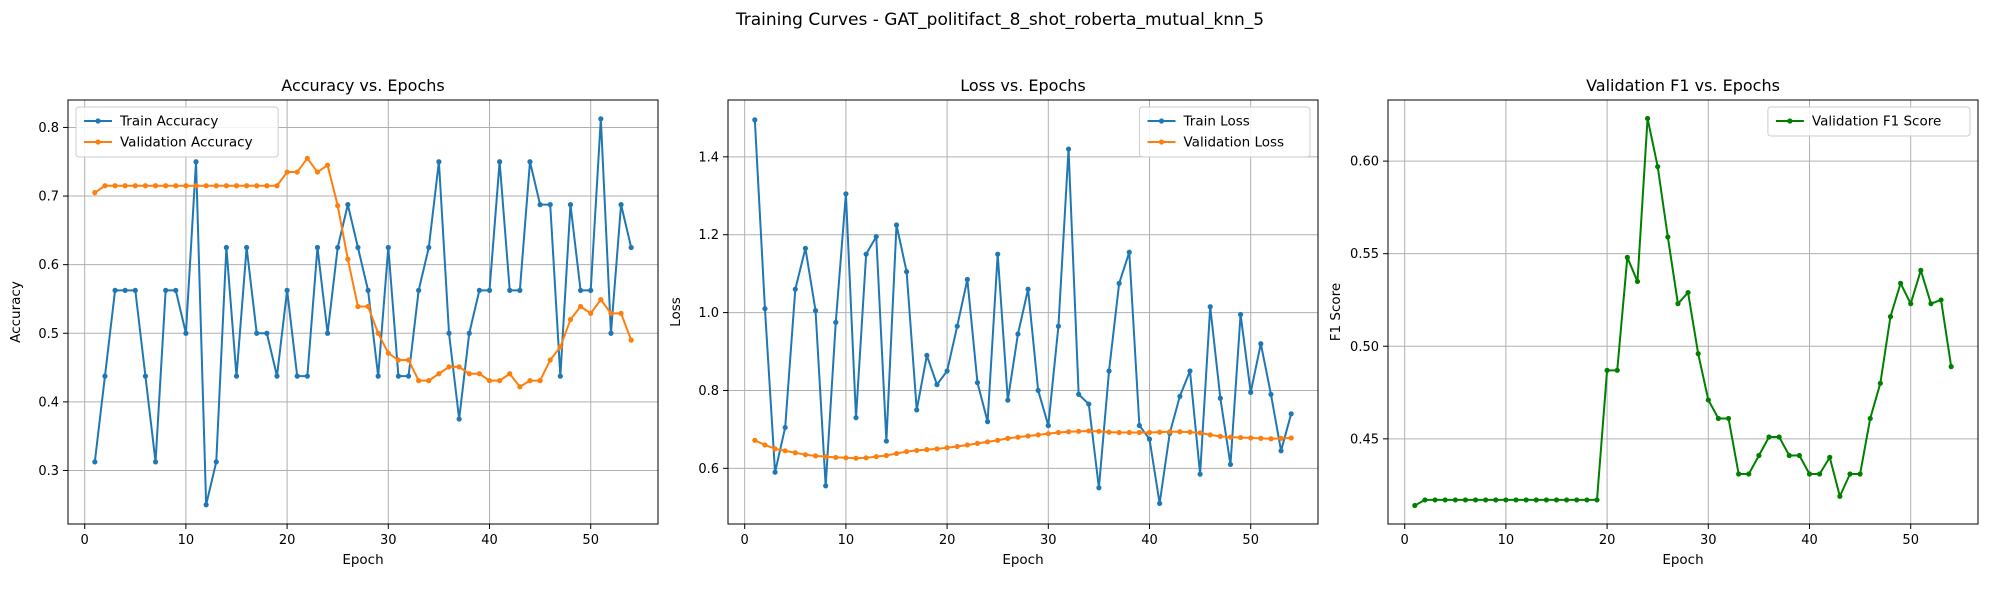  What do you see at coordinates (1876, 122) in the screenshot?
I see `legend-label: Validation F1 Score` at bounding box center [1876, 122].